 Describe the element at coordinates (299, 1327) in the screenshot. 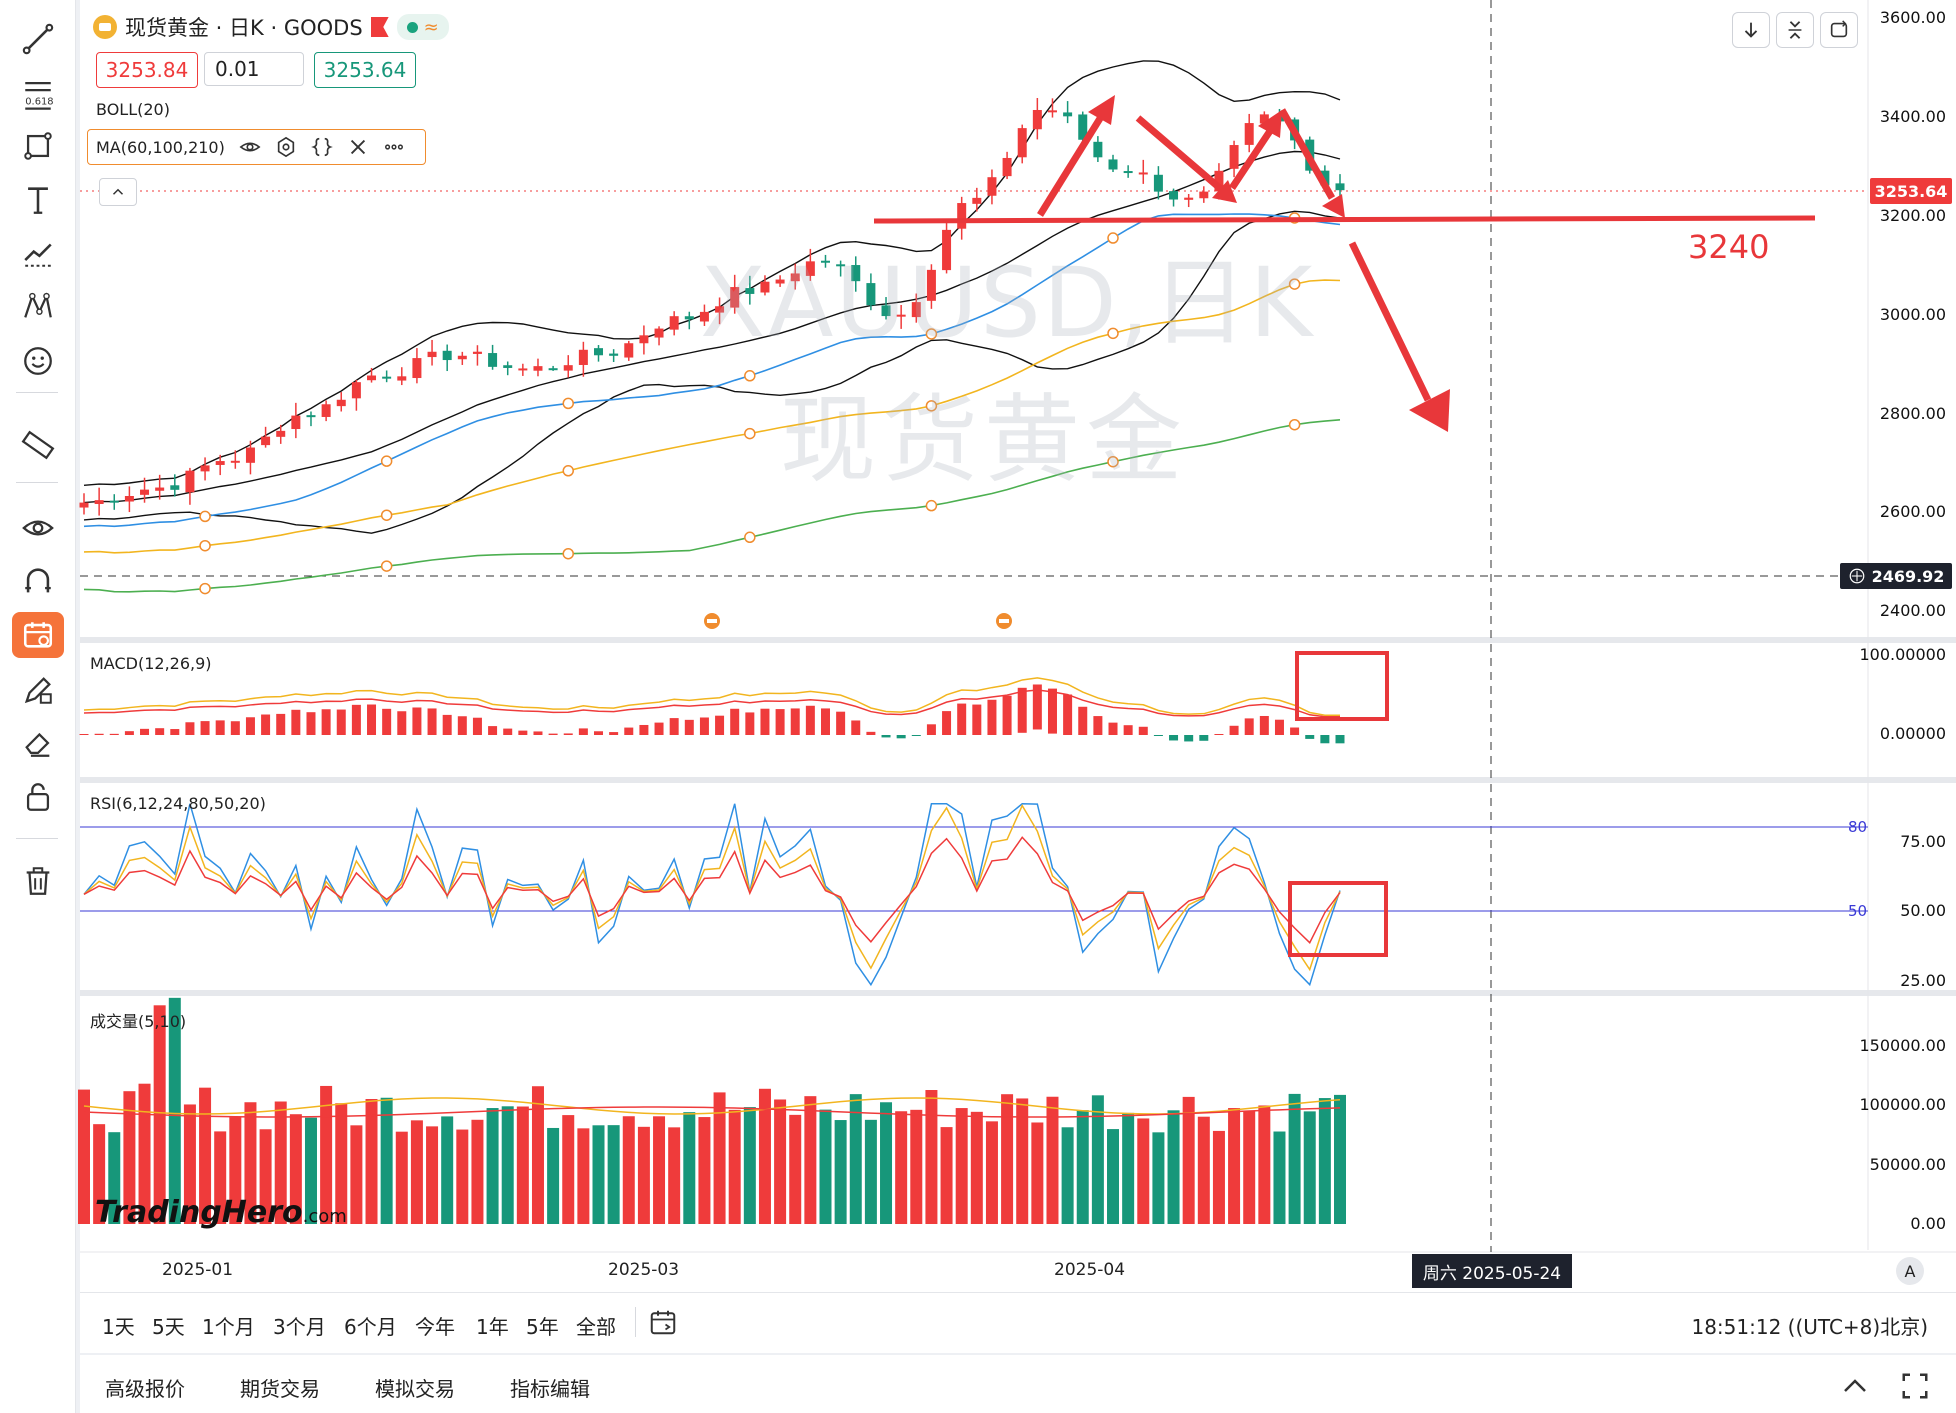

I see `timeframe-3m: 3个月` at that location.